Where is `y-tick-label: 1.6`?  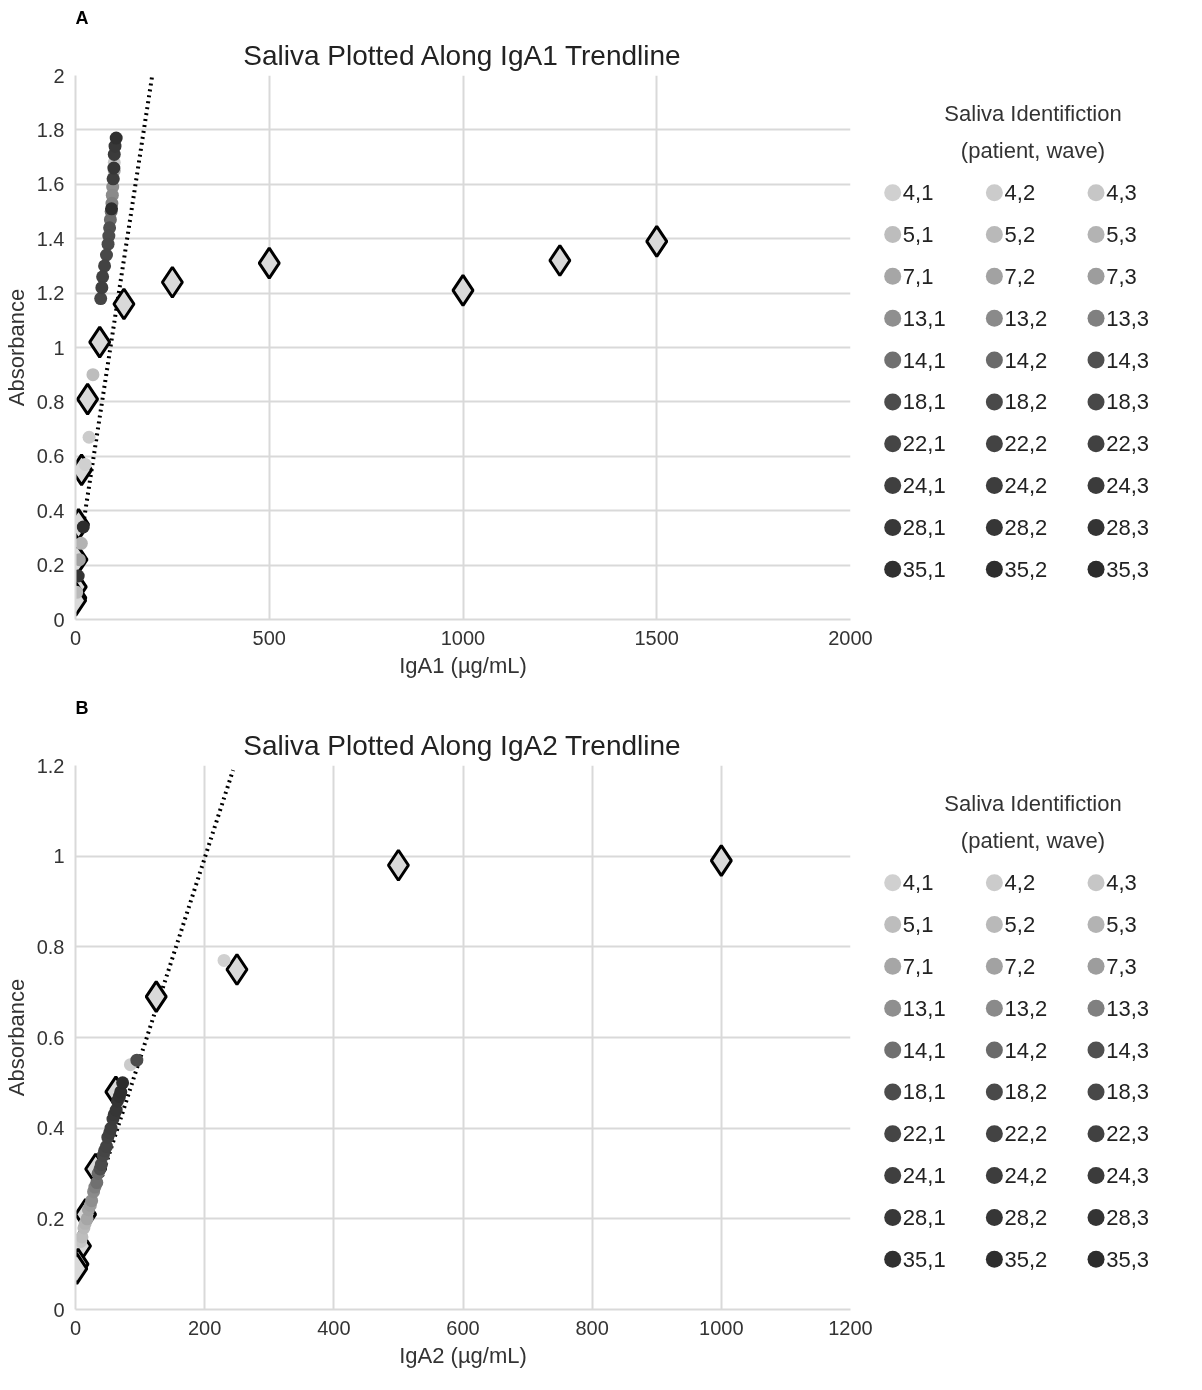
y-tick-label: 1.6 is located at coordinates (50, 184).